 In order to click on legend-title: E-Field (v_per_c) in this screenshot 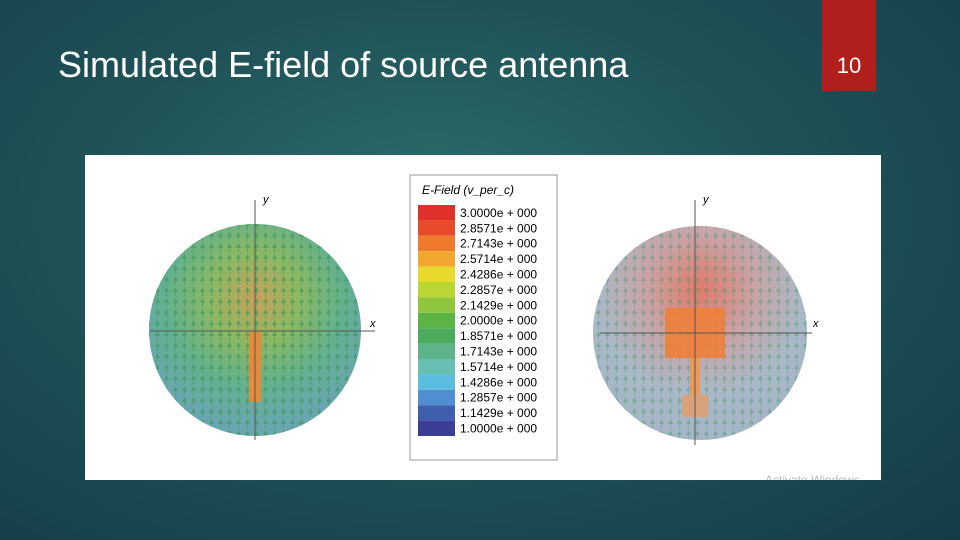, I will do `click(468, 190)`.